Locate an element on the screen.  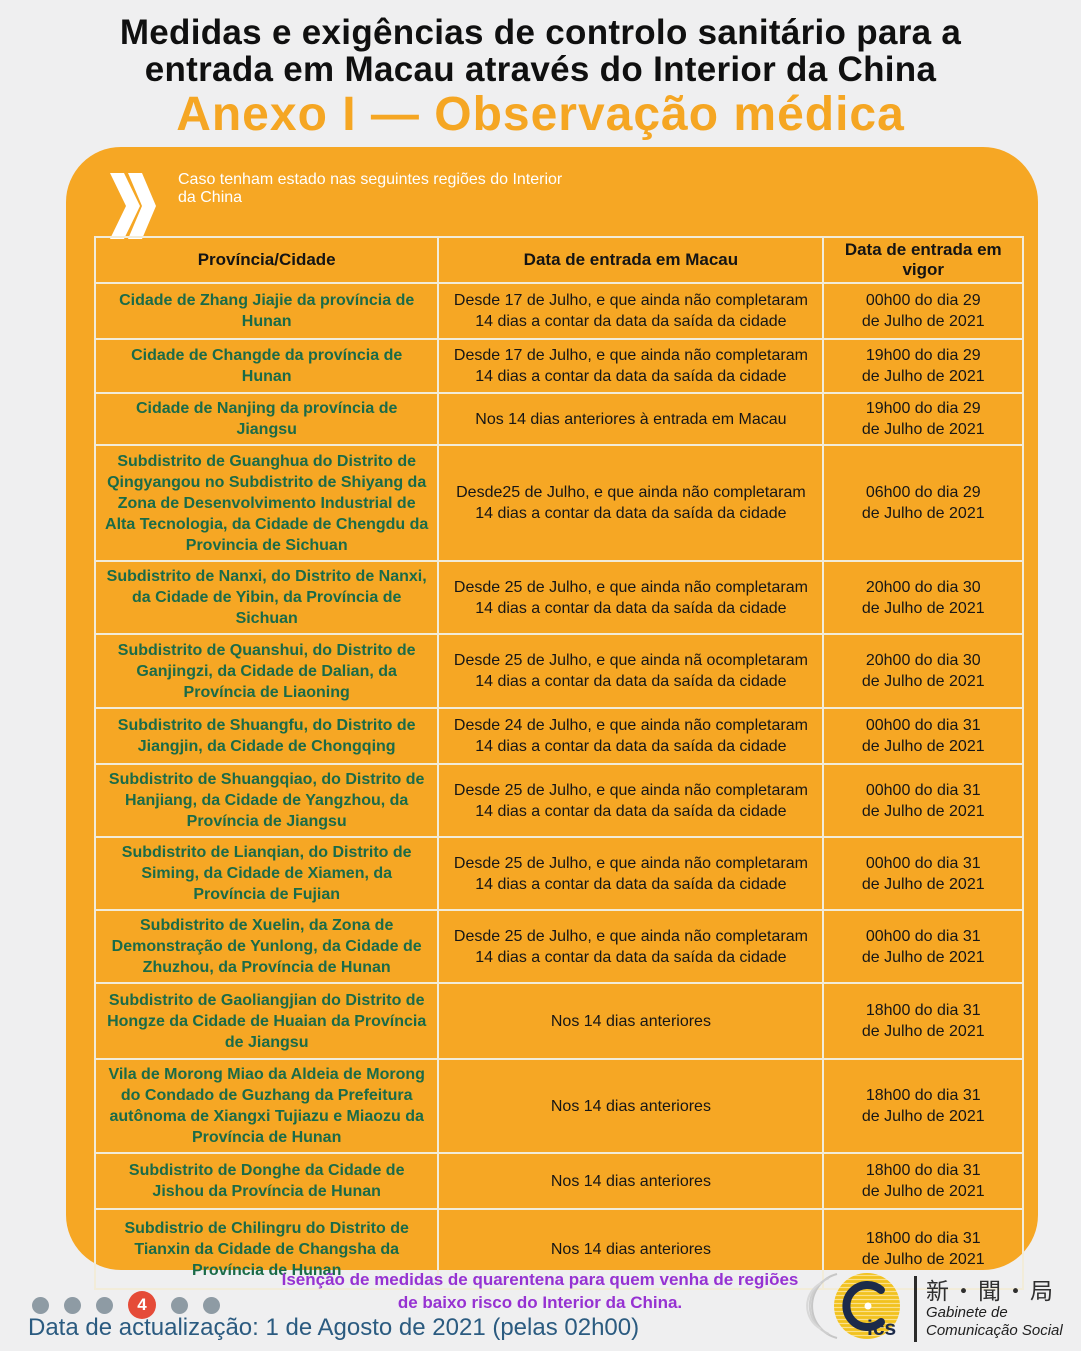
effective-date-cell: 06h00 do dia 29 de Julho de 2021 is located at coordinates (923, 503).